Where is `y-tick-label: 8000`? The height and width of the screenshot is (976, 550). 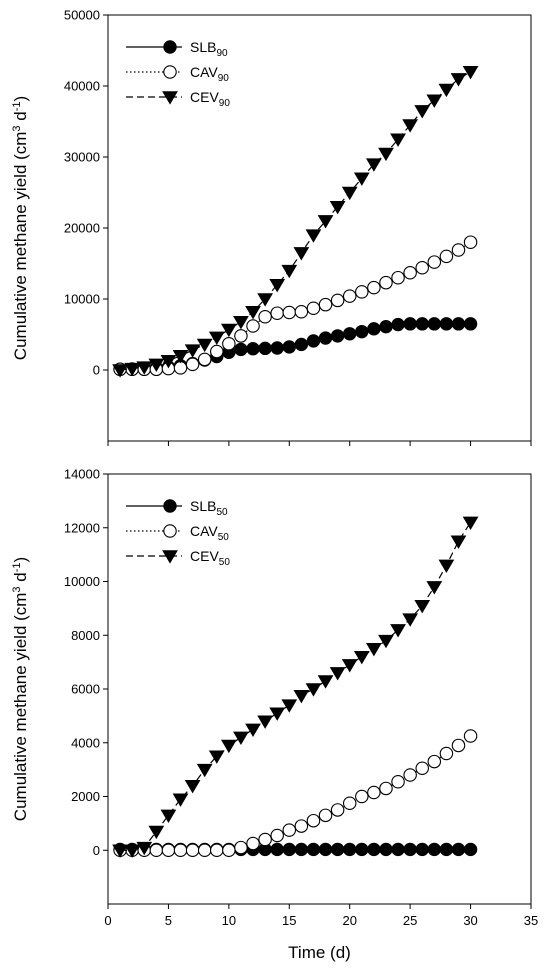 y-tick-label: 8000 is located at coordinates (85, 635).